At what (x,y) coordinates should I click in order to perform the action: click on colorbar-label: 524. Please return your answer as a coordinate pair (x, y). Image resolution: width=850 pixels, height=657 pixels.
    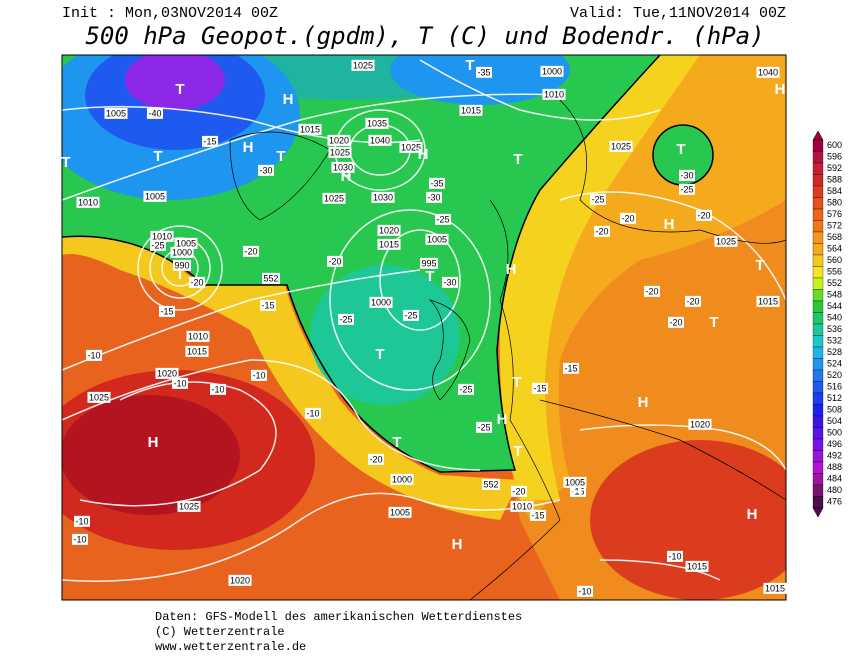
    Looking at the image, I should click on (834, 364).